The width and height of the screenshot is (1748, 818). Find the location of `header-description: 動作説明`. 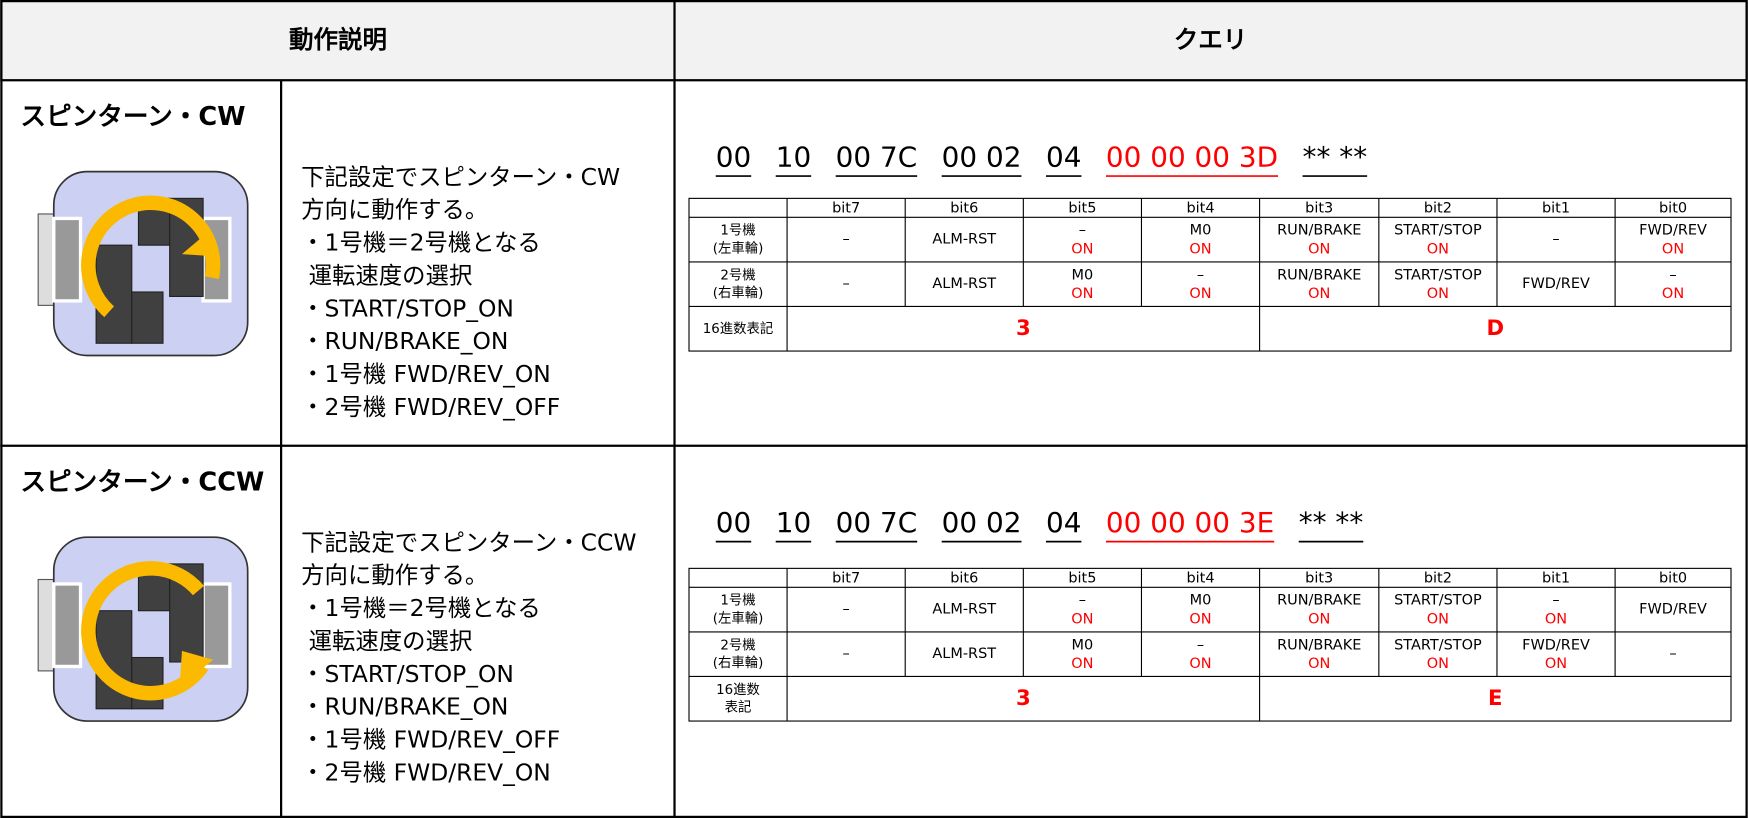

header-description: 動作説明 is located at coordinates (338, 39).